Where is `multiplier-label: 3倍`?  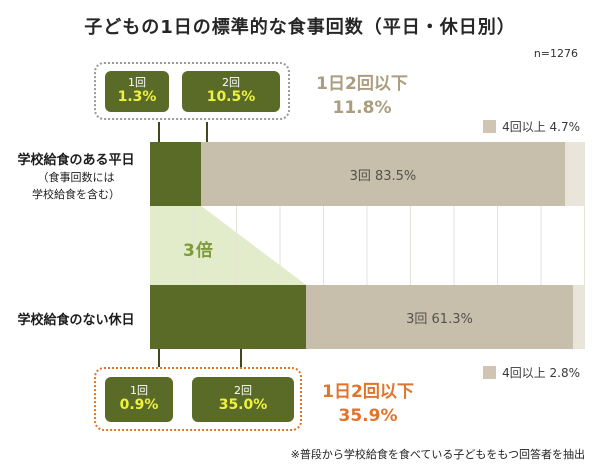 multiplier-label: 3倍 is located at coordinates (198, 251).